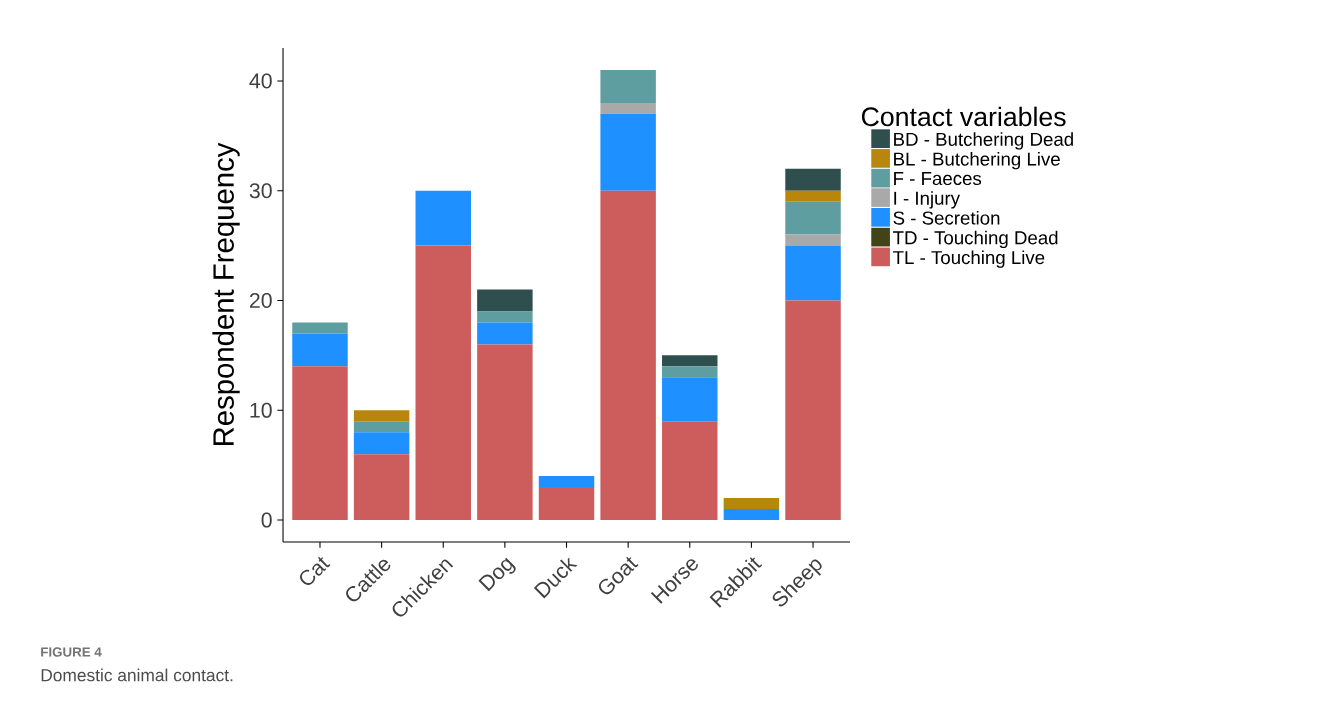 The image size is (1319, 709). Describe the element at coordinates (983, 141) in the screenshot. I see `legend-label: BD - Butchering Dead` at that location.